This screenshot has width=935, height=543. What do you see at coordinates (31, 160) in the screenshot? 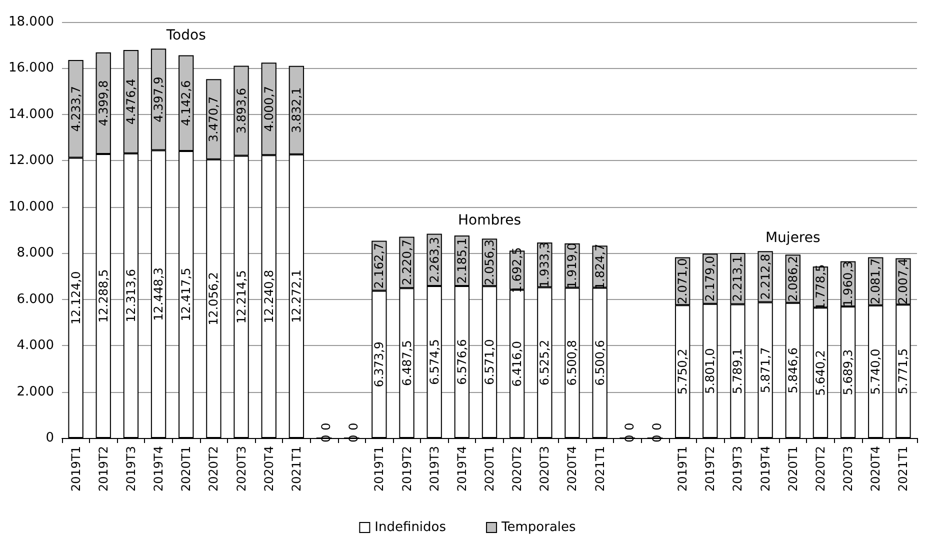
I see `y-tick-label: 12.000` at bounding box center [31, 160].